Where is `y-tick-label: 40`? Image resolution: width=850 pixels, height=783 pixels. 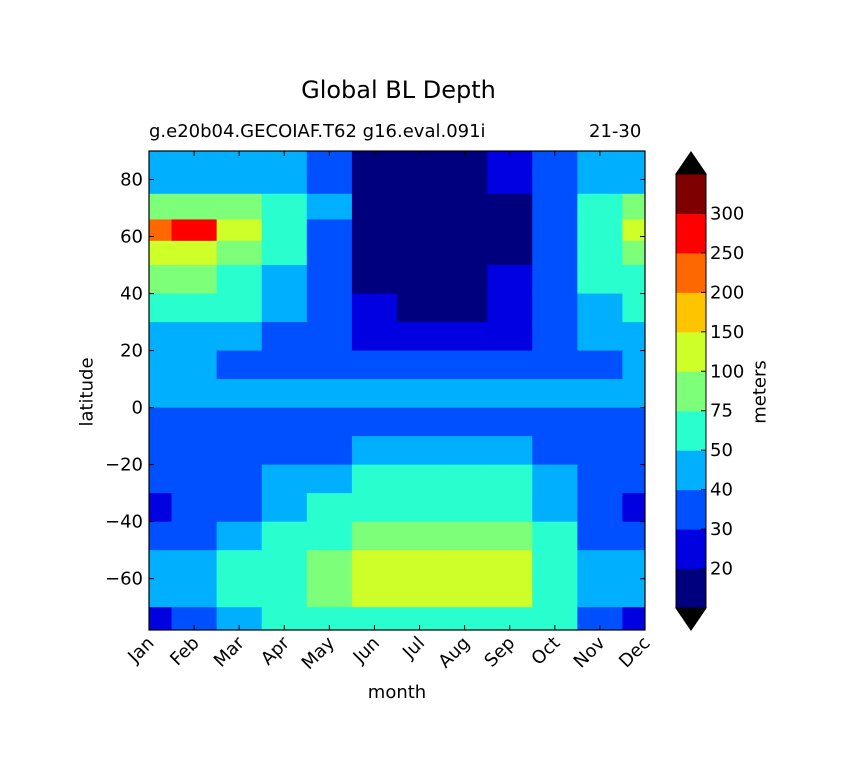
y-tick-label: 40 is located at coordinates (131, 294).